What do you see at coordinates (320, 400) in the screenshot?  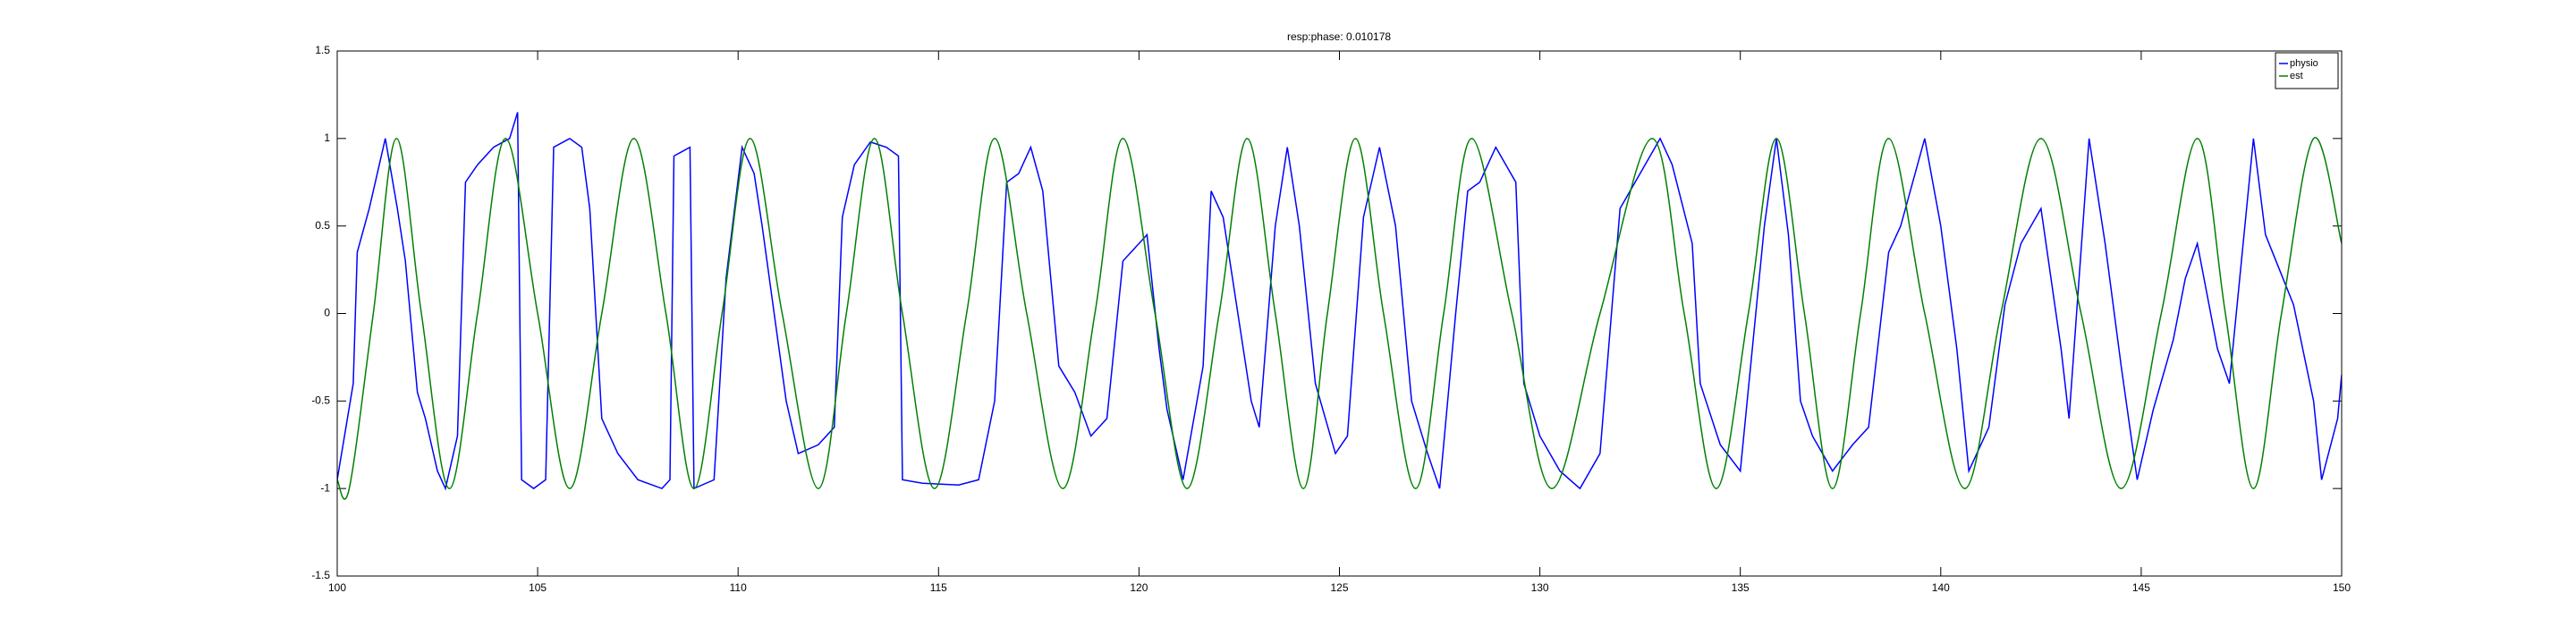 I see `y-tick-label: -0.5` at bounding box center [320, 400].